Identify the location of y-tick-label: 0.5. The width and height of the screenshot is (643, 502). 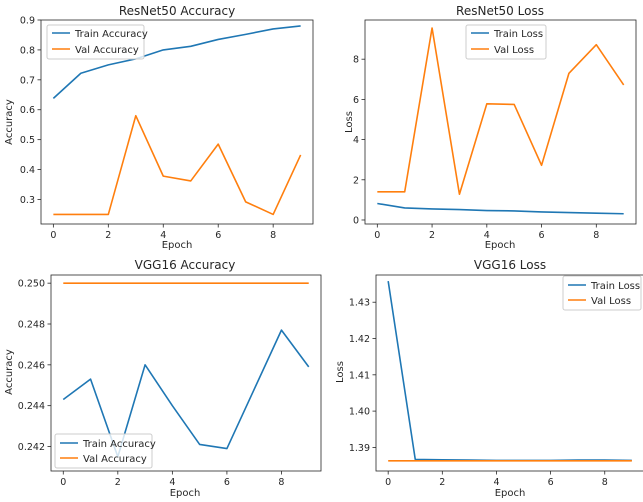
(27, 140).